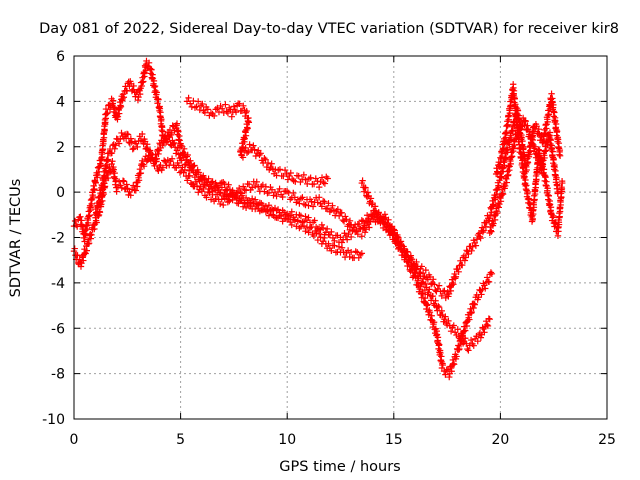  What do you see at coordinates (74, 440) in the screenshot?
I see `x-tick-label: 0` at bounding box center [74, 440].